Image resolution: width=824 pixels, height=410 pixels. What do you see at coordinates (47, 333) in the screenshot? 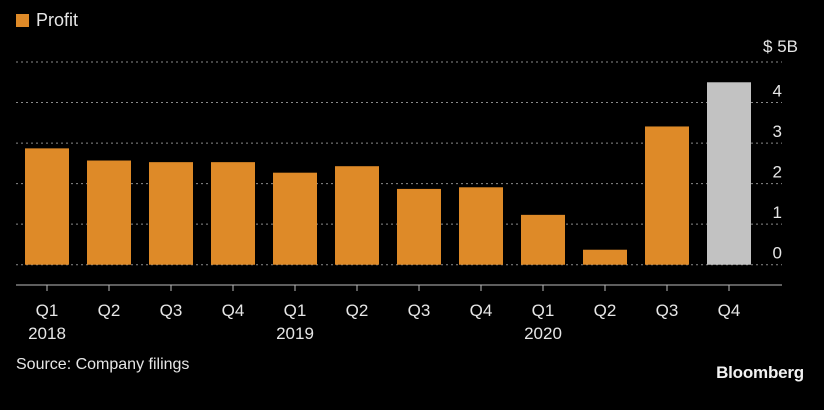
I see `x-year-label: 2018` at bounding box center [47, 333].